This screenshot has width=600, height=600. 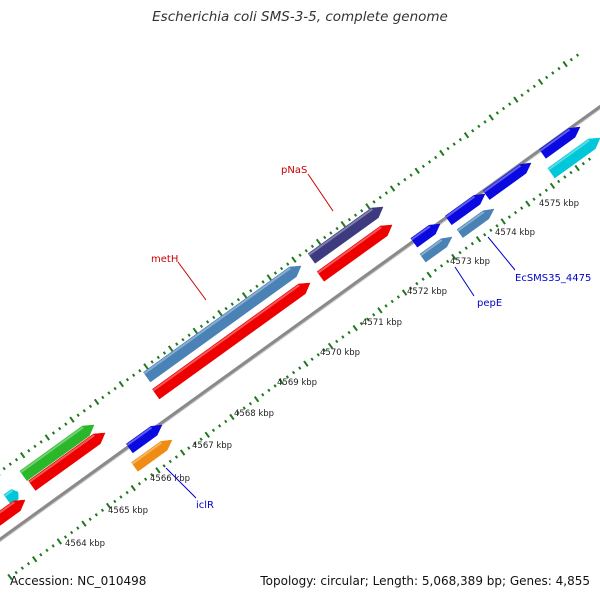 I want to click on scale-label: 4572 kbp, so click(x=427, y=292).